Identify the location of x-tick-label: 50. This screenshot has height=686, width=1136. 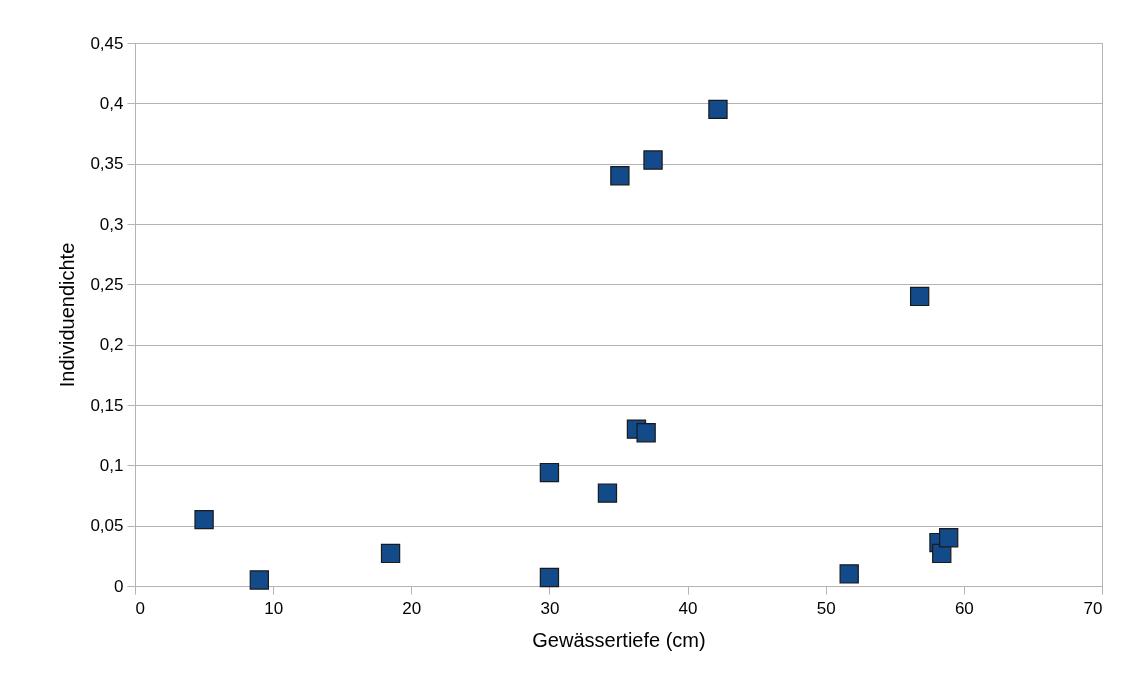
(826, 608).